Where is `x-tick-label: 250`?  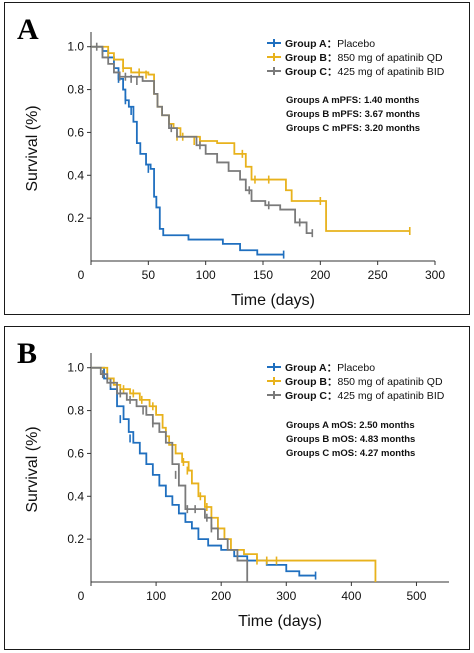
x-tick-label: 250 is located at coordinates (378, 275).